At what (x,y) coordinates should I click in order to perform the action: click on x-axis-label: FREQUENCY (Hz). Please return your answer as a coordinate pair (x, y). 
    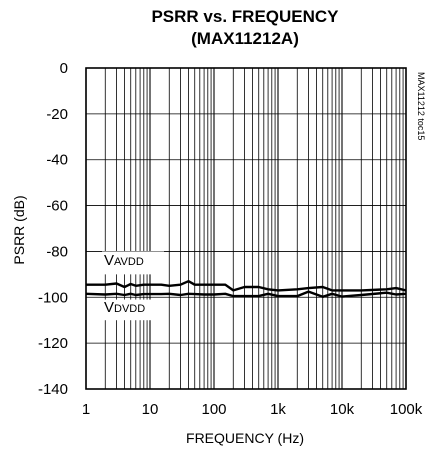
    Looking at the image, I should click on (245, 438).